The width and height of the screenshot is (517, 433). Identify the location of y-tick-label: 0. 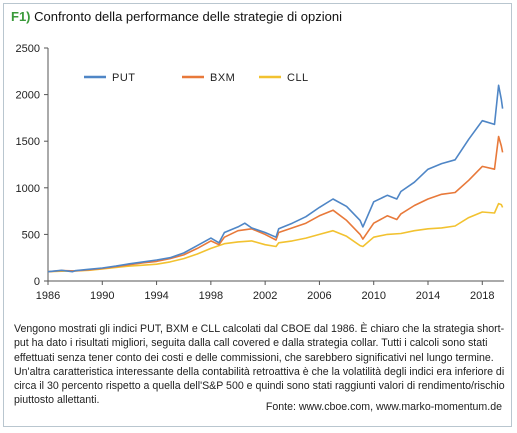
(37, 282).